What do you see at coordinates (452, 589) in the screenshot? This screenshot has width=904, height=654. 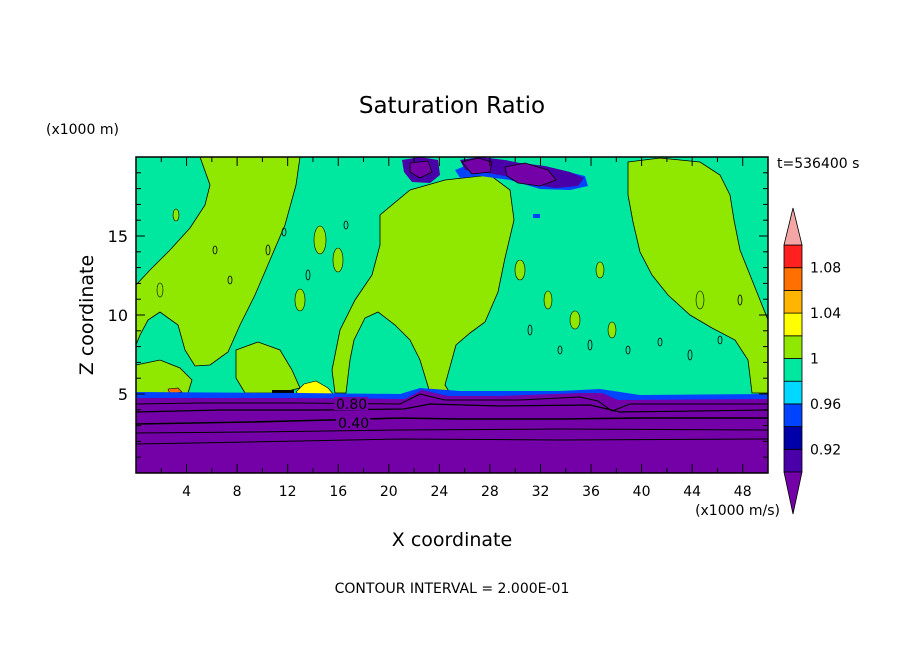 I see `contour-interval-footer: CONTOUR INTERVAL = 2.000E-01` at bounding box center [452, 589].